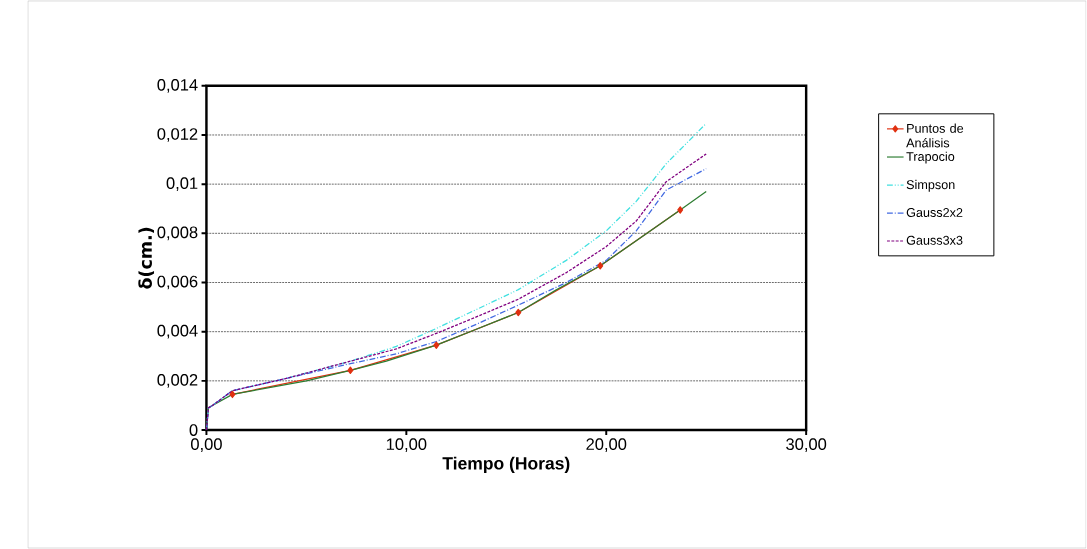 The width and height of the screenshot is (1087, 549). I want to click on y-tick-label: 0,014, so click(177, 85).